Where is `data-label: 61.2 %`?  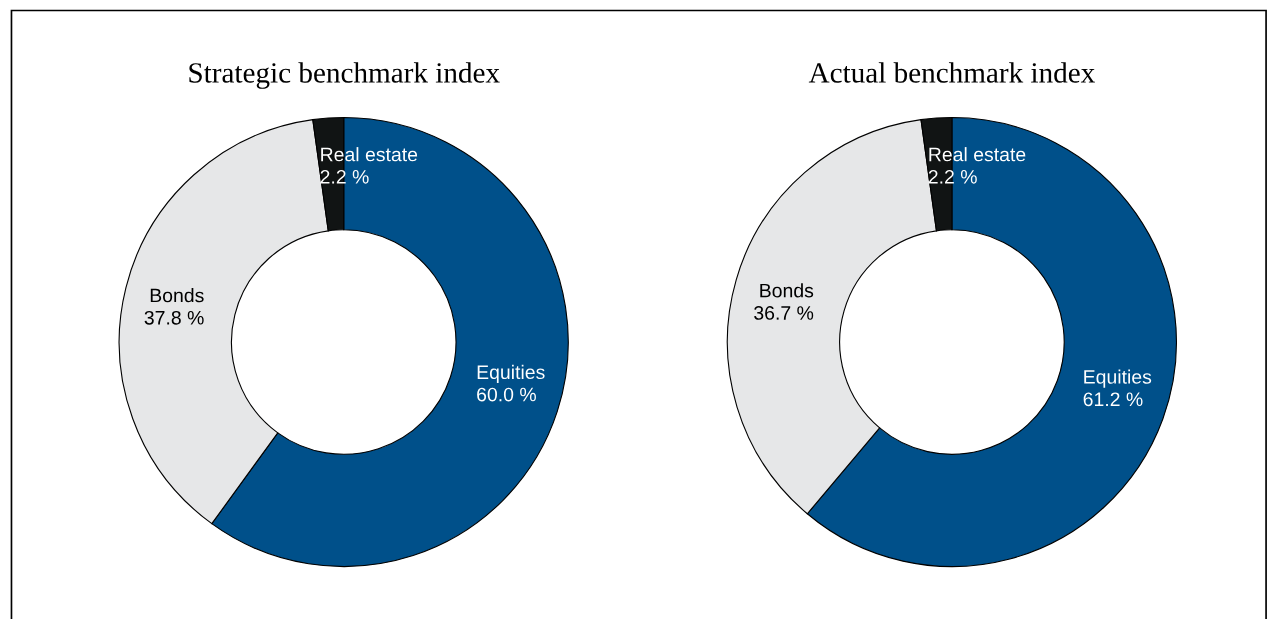 data-label: 61.2 % is located at coordinates (1113, 399).